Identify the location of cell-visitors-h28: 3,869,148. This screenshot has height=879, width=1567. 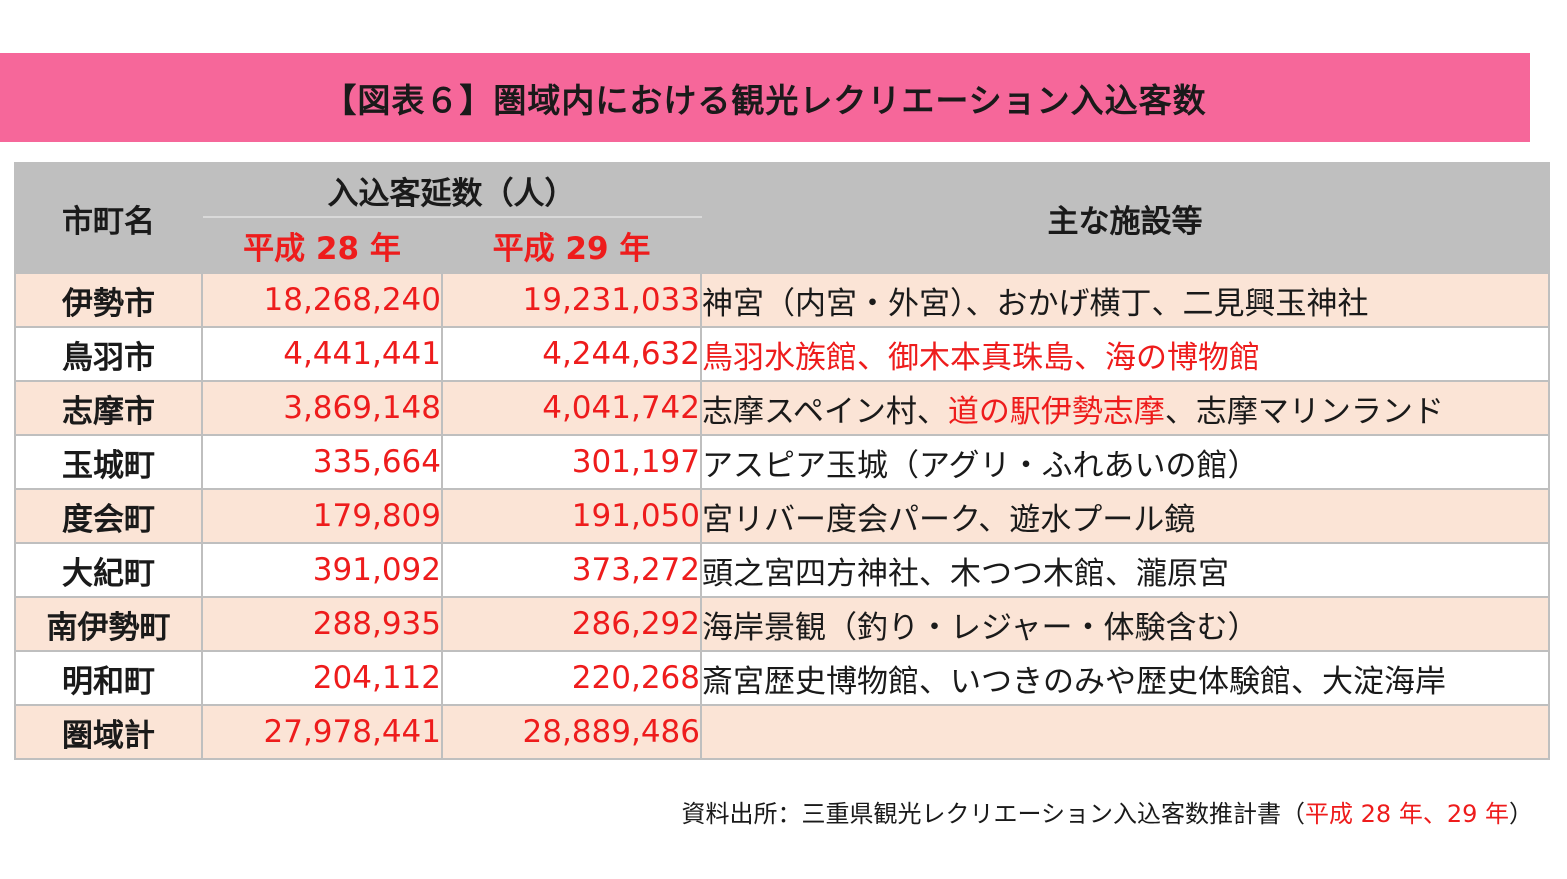
(322, 408).